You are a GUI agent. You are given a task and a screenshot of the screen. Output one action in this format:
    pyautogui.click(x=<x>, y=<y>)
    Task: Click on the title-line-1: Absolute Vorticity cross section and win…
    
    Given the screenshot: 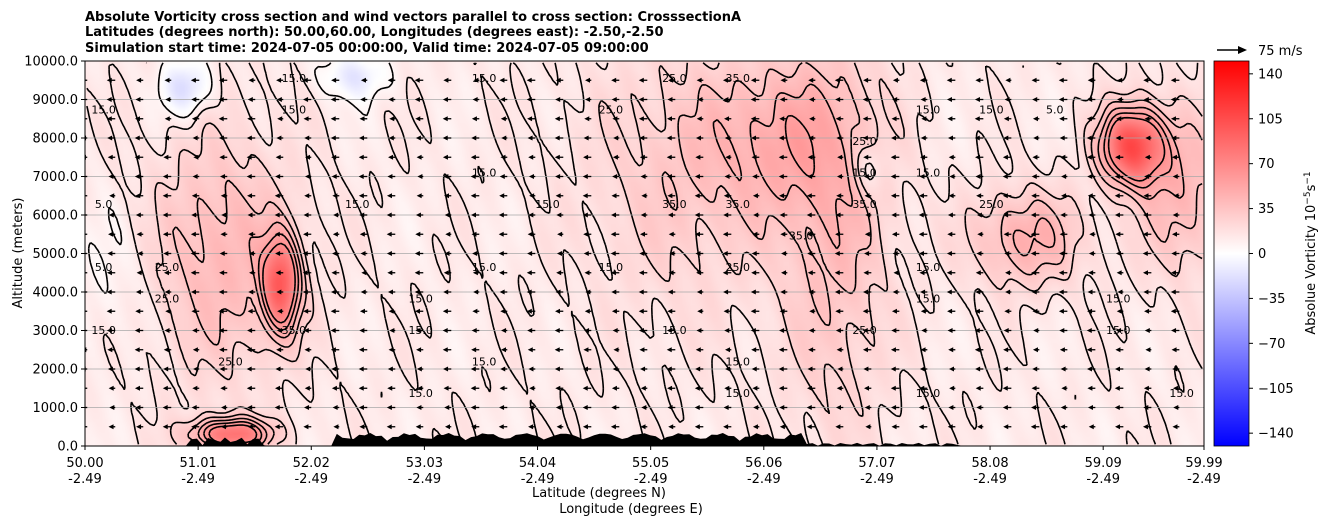 What is the action you would take?
    pyautogui.click(x=413, y=17)
    